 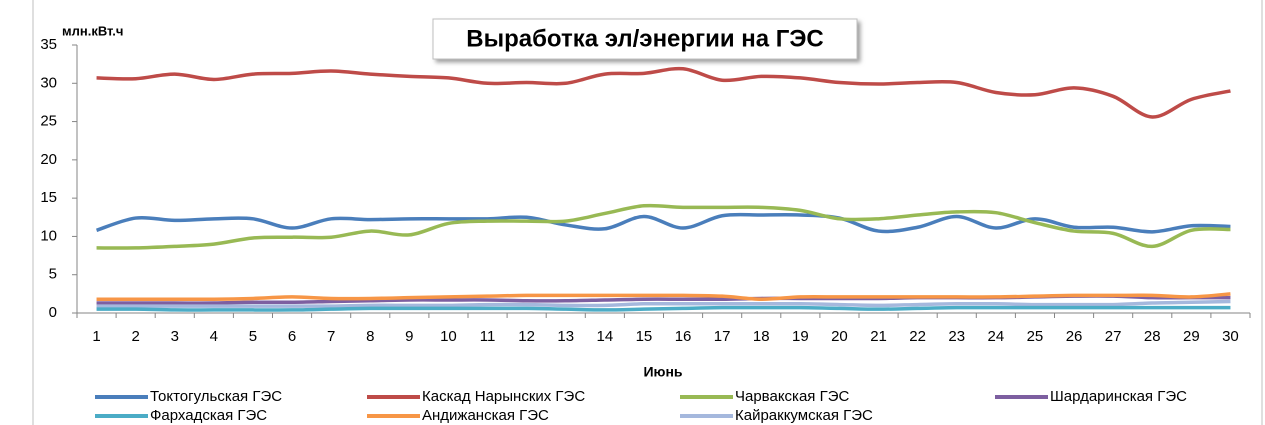 I want to click on x-tick-label: 11, so click(x=488, y=336).